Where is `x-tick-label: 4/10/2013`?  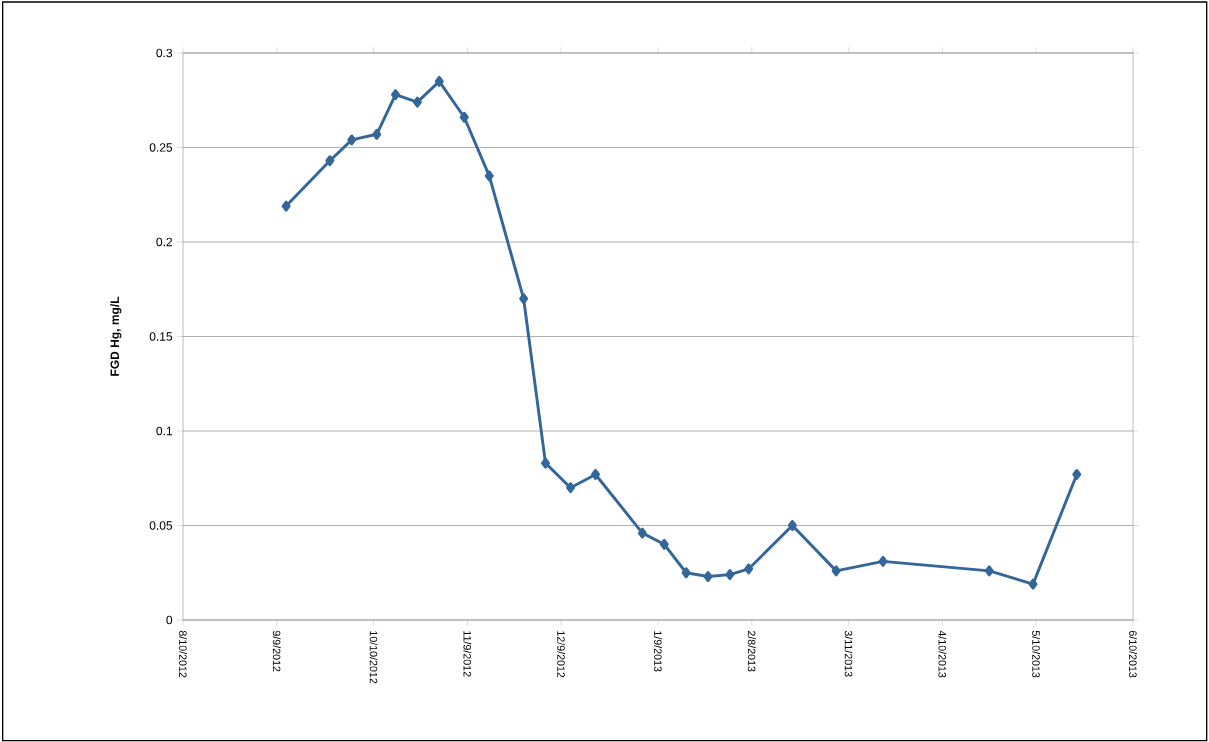
x-tick-label: 4/10/2013 is located at coordinates (942, 654).